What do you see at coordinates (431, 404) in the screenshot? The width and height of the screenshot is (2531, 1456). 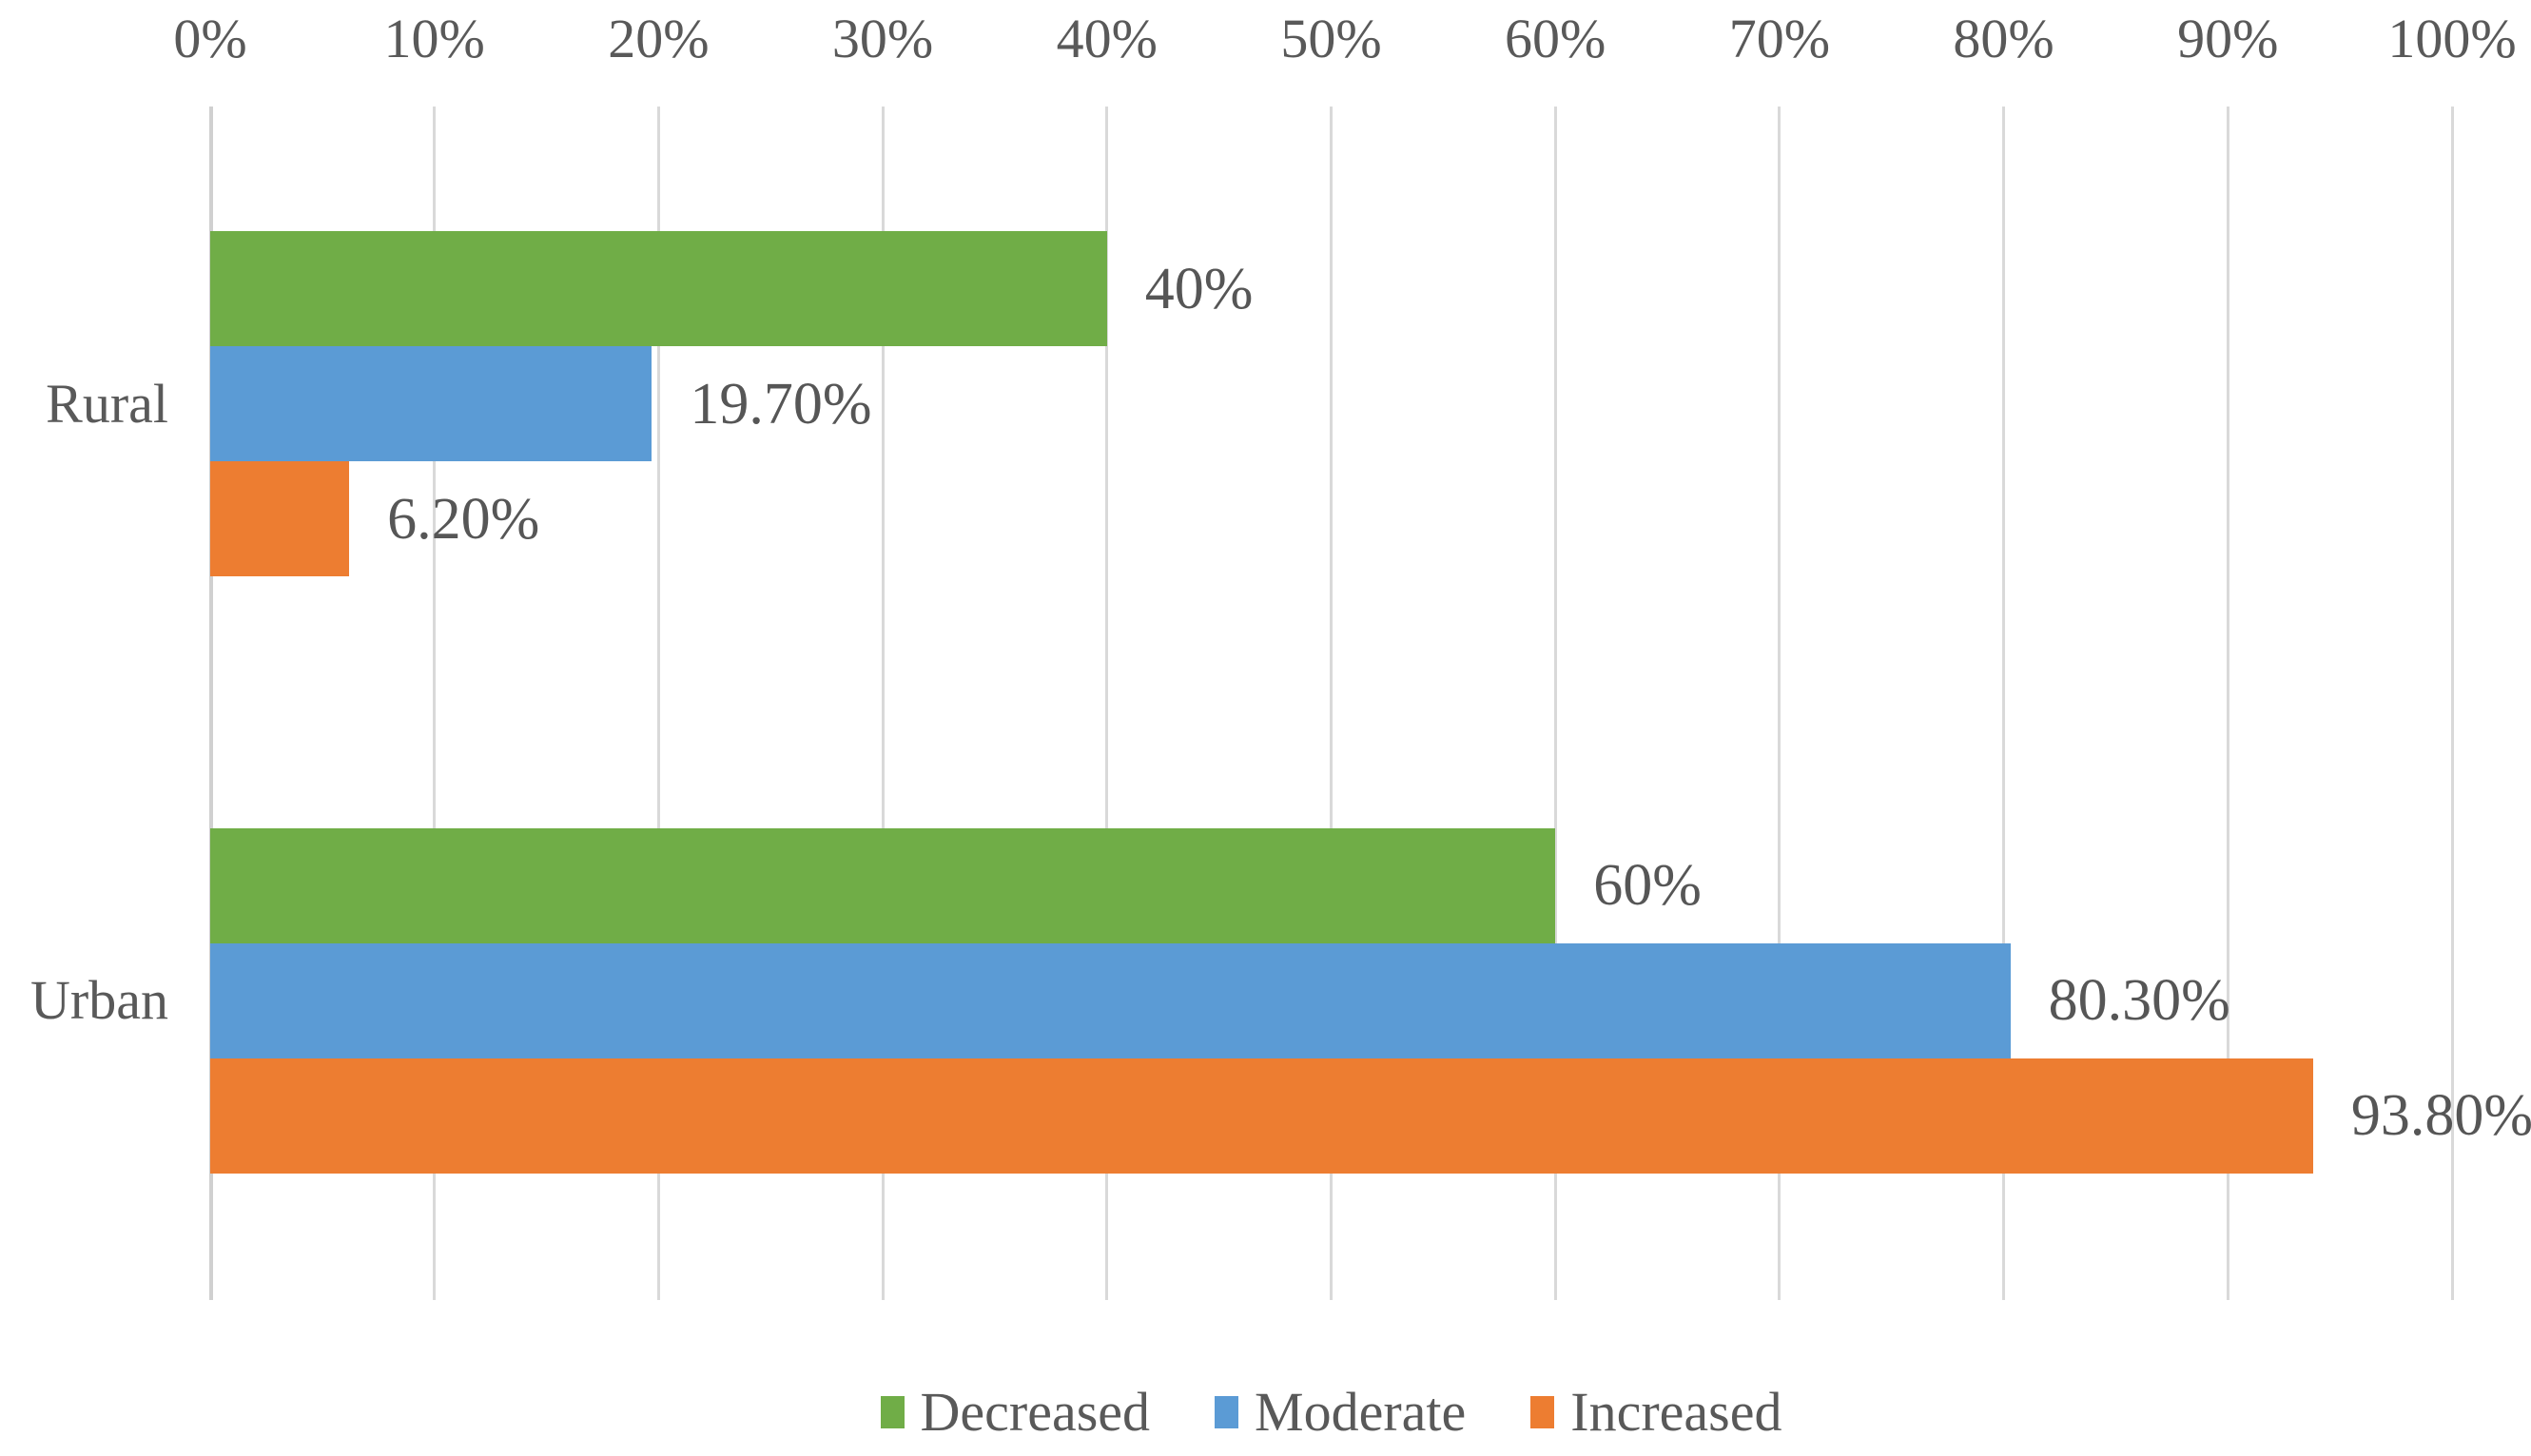 I see `bar-rural-moderate` at bounding box center [431, 404].